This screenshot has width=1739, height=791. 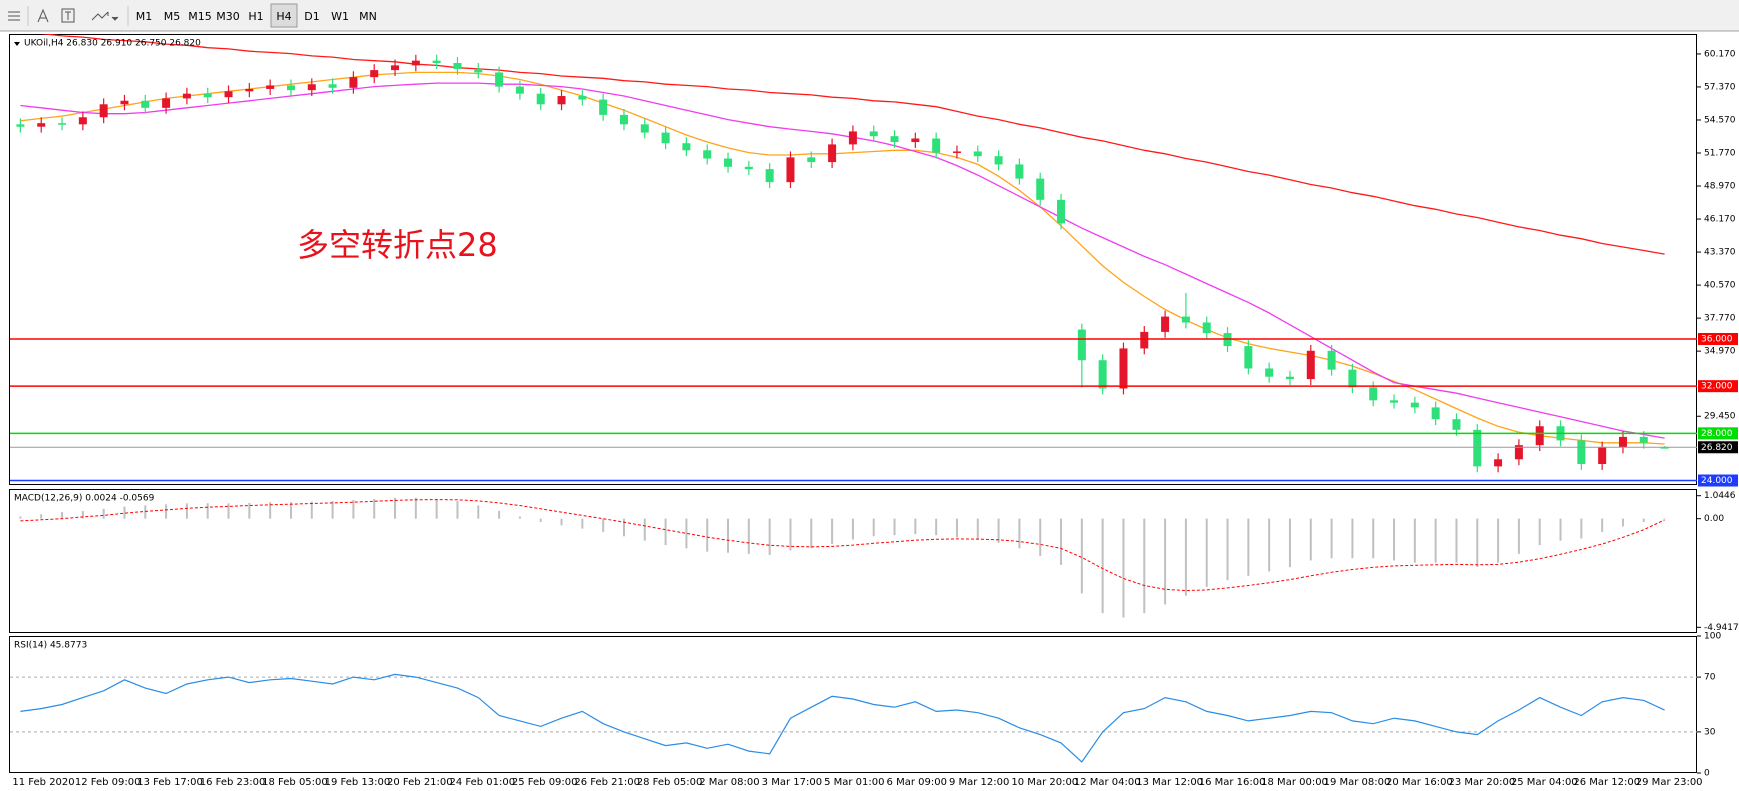 What do you see at coordinates (854, 782) in the screenshot?
I see `x-tick-label: 5 Mar 01:00` at bounding box center [854, 782].